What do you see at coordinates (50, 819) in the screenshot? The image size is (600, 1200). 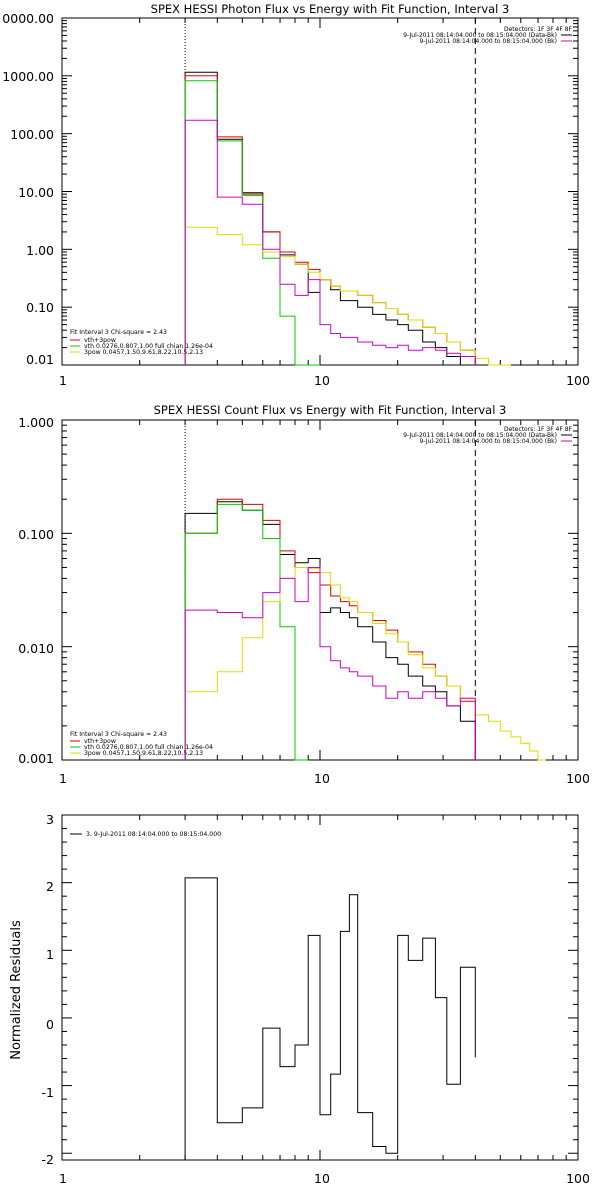 I see `residuals-y-tick-label: 3` at bounding box center [50, 819].